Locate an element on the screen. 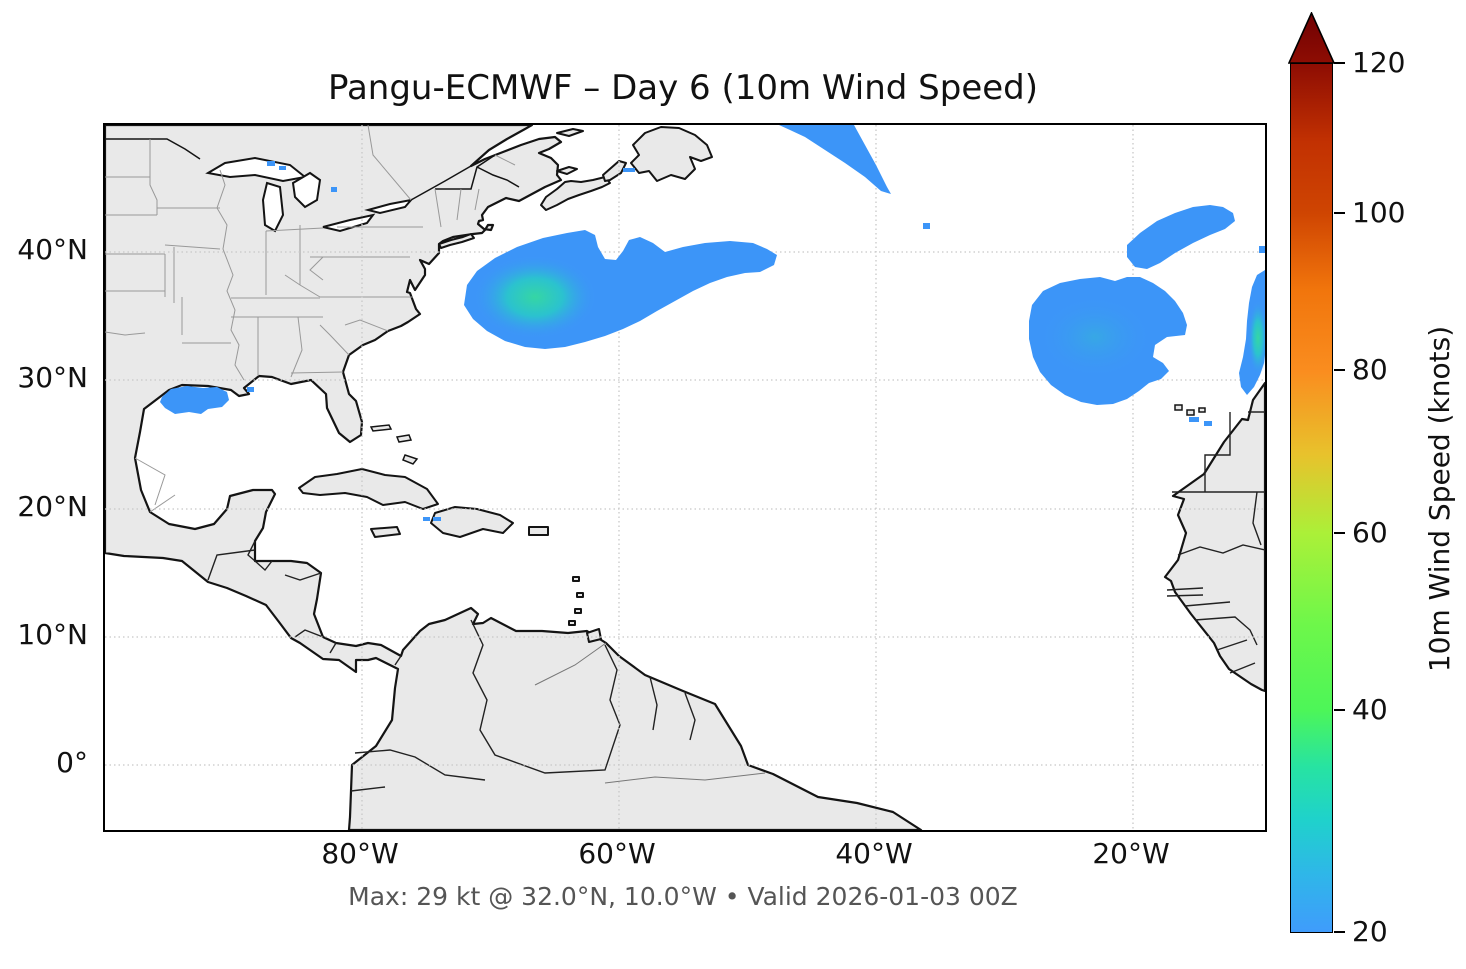 Image resolution: width=1466 pixels, height=969 pixels. colorbar-tick-label-100: 100 is located at coordinates (1379, 212).